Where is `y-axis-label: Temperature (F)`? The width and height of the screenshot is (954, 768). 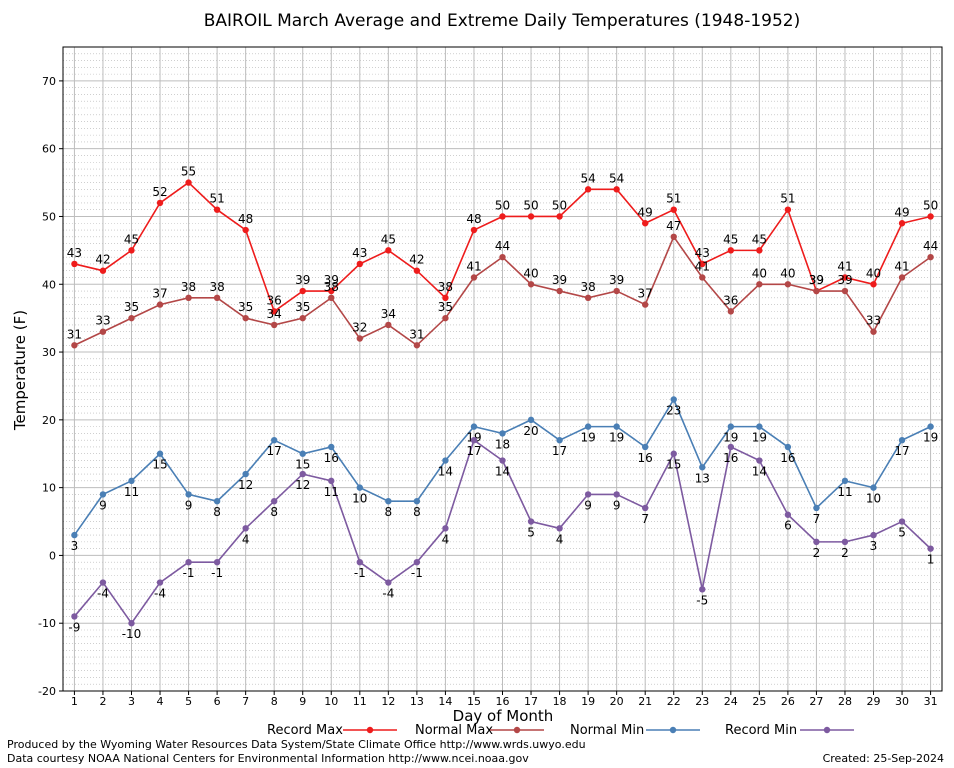 y-axis-label: Temperature (F) is located at coordinates (20, 370).